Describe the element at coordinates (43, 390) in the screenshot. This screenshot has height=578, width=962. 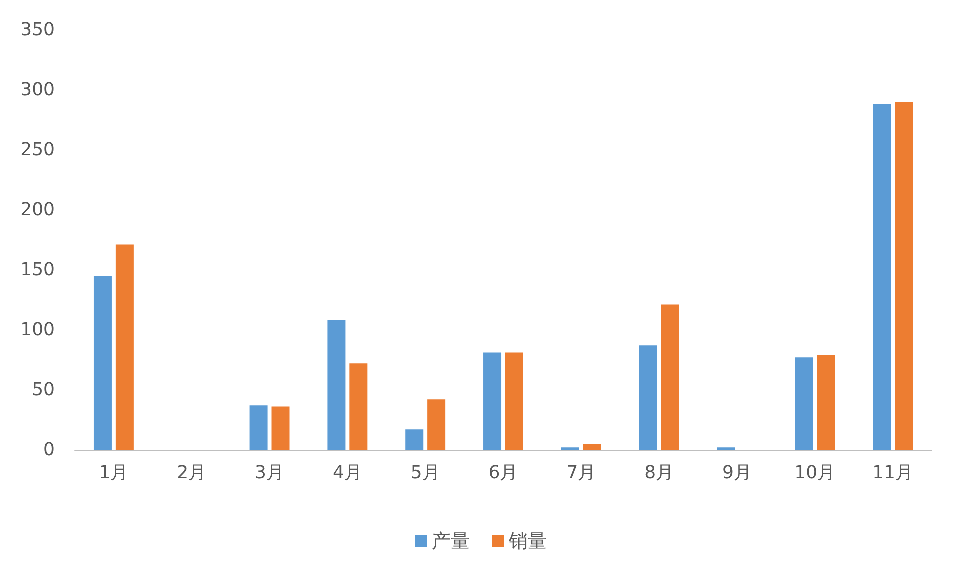
I see `y-tick-label: 50` at that location.